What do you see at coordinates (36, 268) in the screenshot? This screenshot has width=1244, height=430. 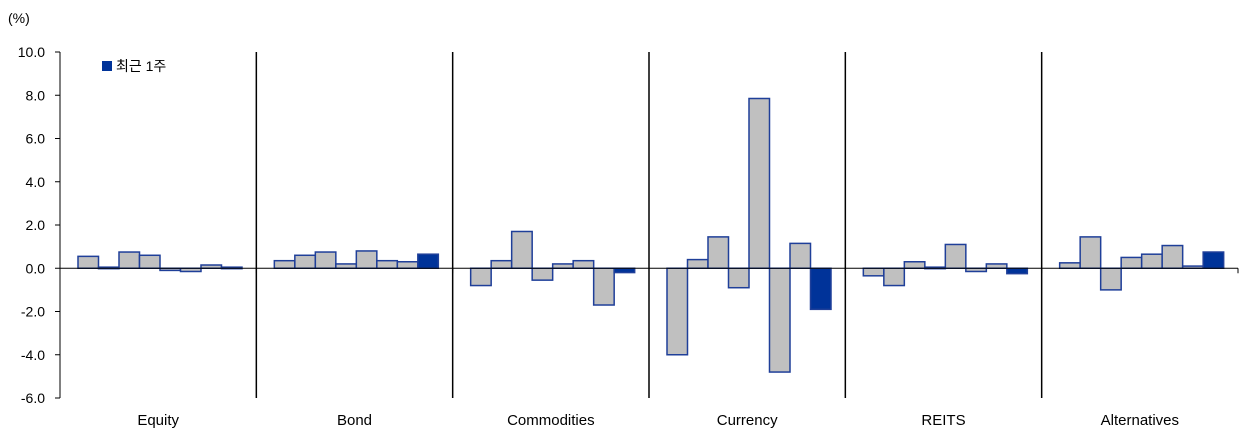 I see `y-tick-label: 0.0` at bounding box center [36, 268].